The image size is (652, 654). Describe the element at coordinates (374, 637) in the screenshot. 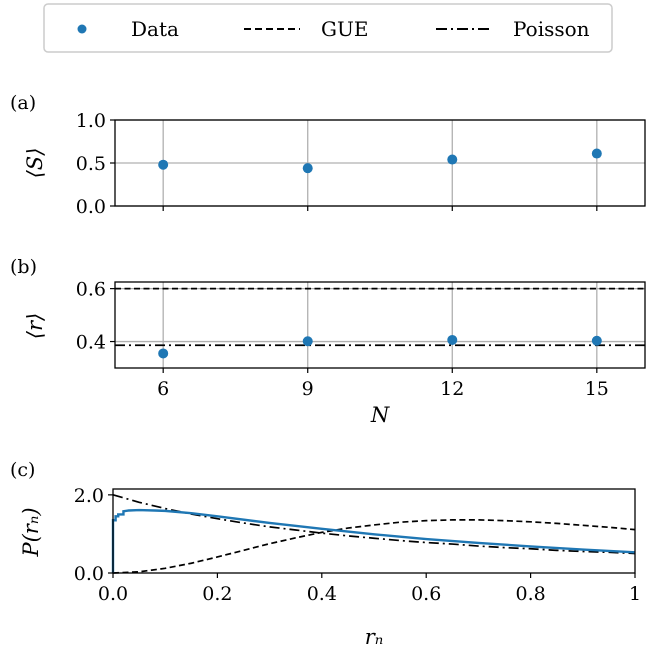

I see `panel-c-xlabel: rₙ` at that location.